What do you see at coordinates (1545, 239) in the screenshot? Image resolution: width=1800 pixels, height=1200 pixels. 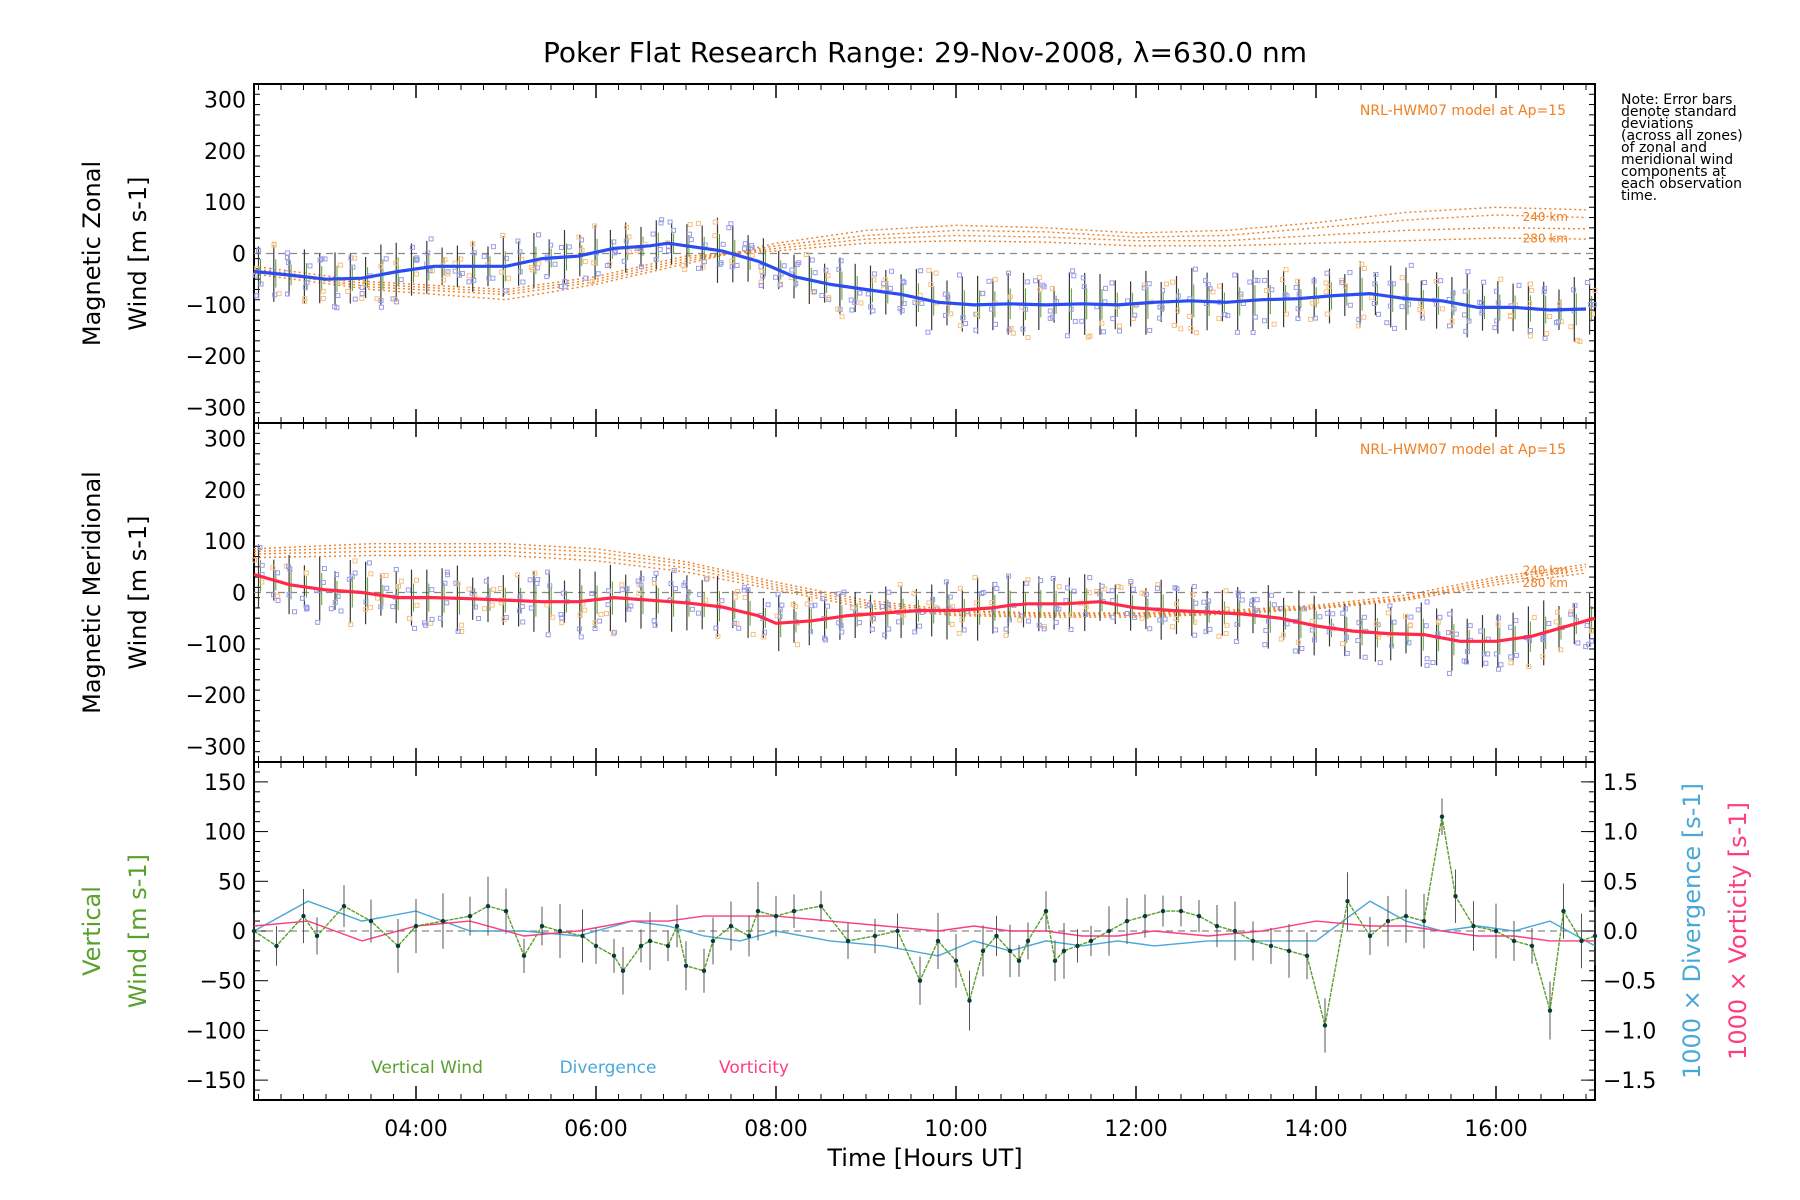 I see `model-alt-label: 280 km` at bounding box center [1545, 239].